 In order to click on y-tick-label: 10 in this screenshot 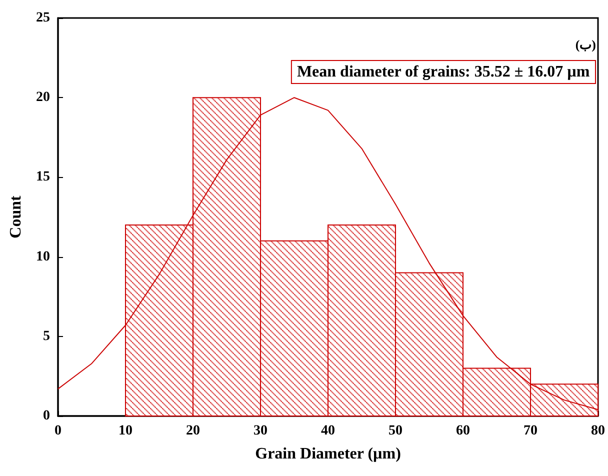, I will do `click(43, 256)`.